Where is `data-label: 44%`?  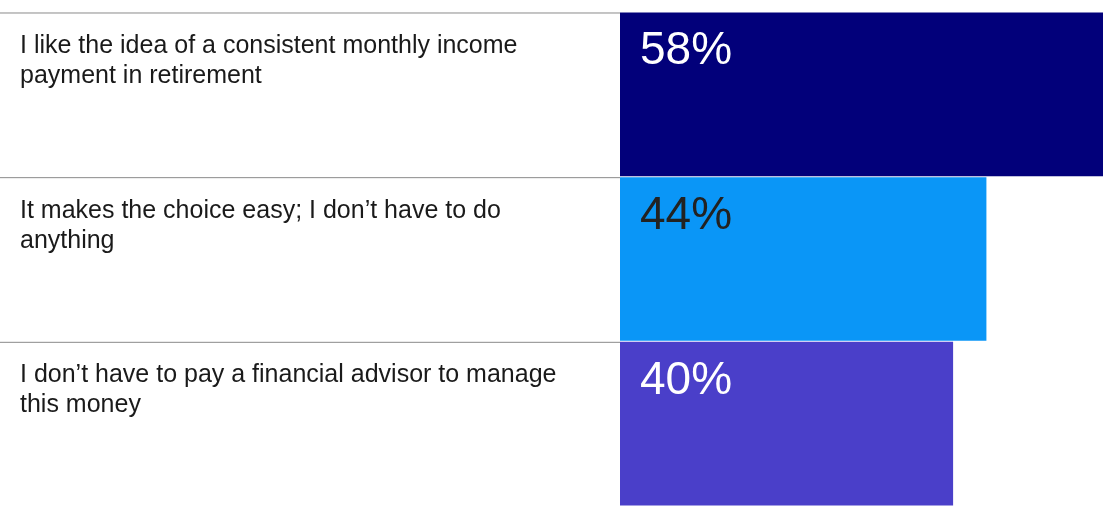 data-label: 44% is located at coordinates (686, 212).